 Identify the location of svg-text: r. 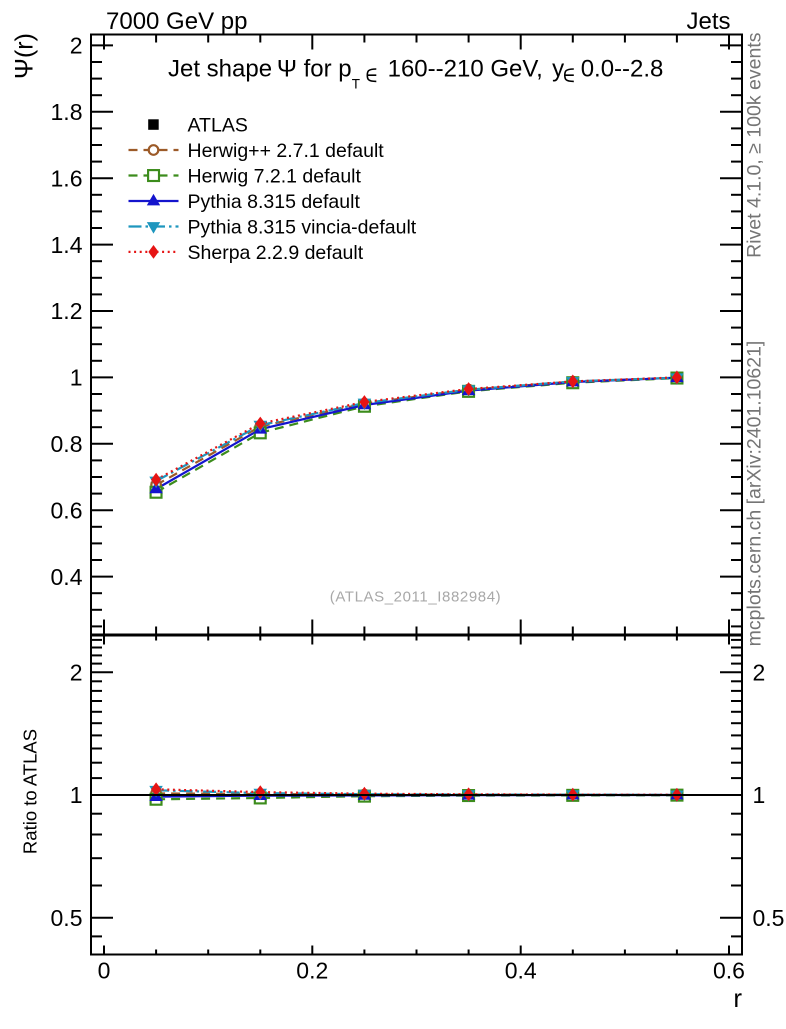
(737, 998).